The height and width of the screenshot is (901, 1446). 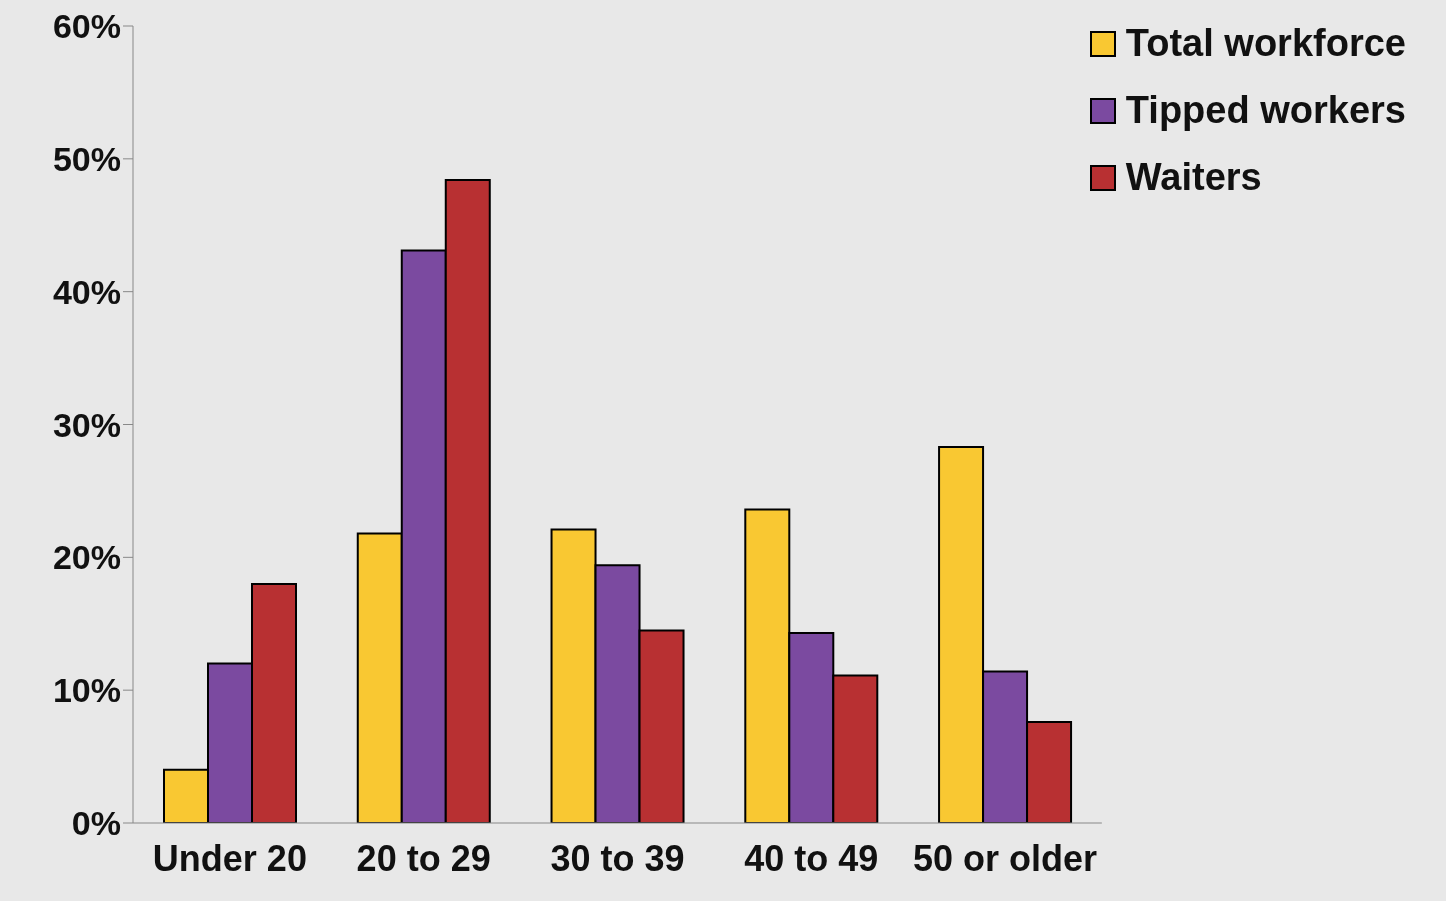 I want to click on y-tick-label: 40%, so click(x=86, y=291).